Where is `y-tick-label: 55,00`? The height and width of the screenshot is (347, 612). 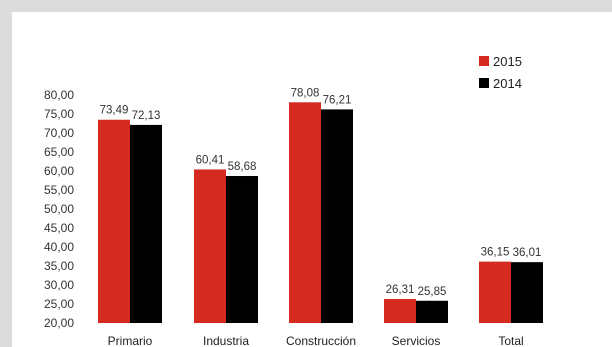
y-tick-label: 55,00 is located at coordinates (59, 190).